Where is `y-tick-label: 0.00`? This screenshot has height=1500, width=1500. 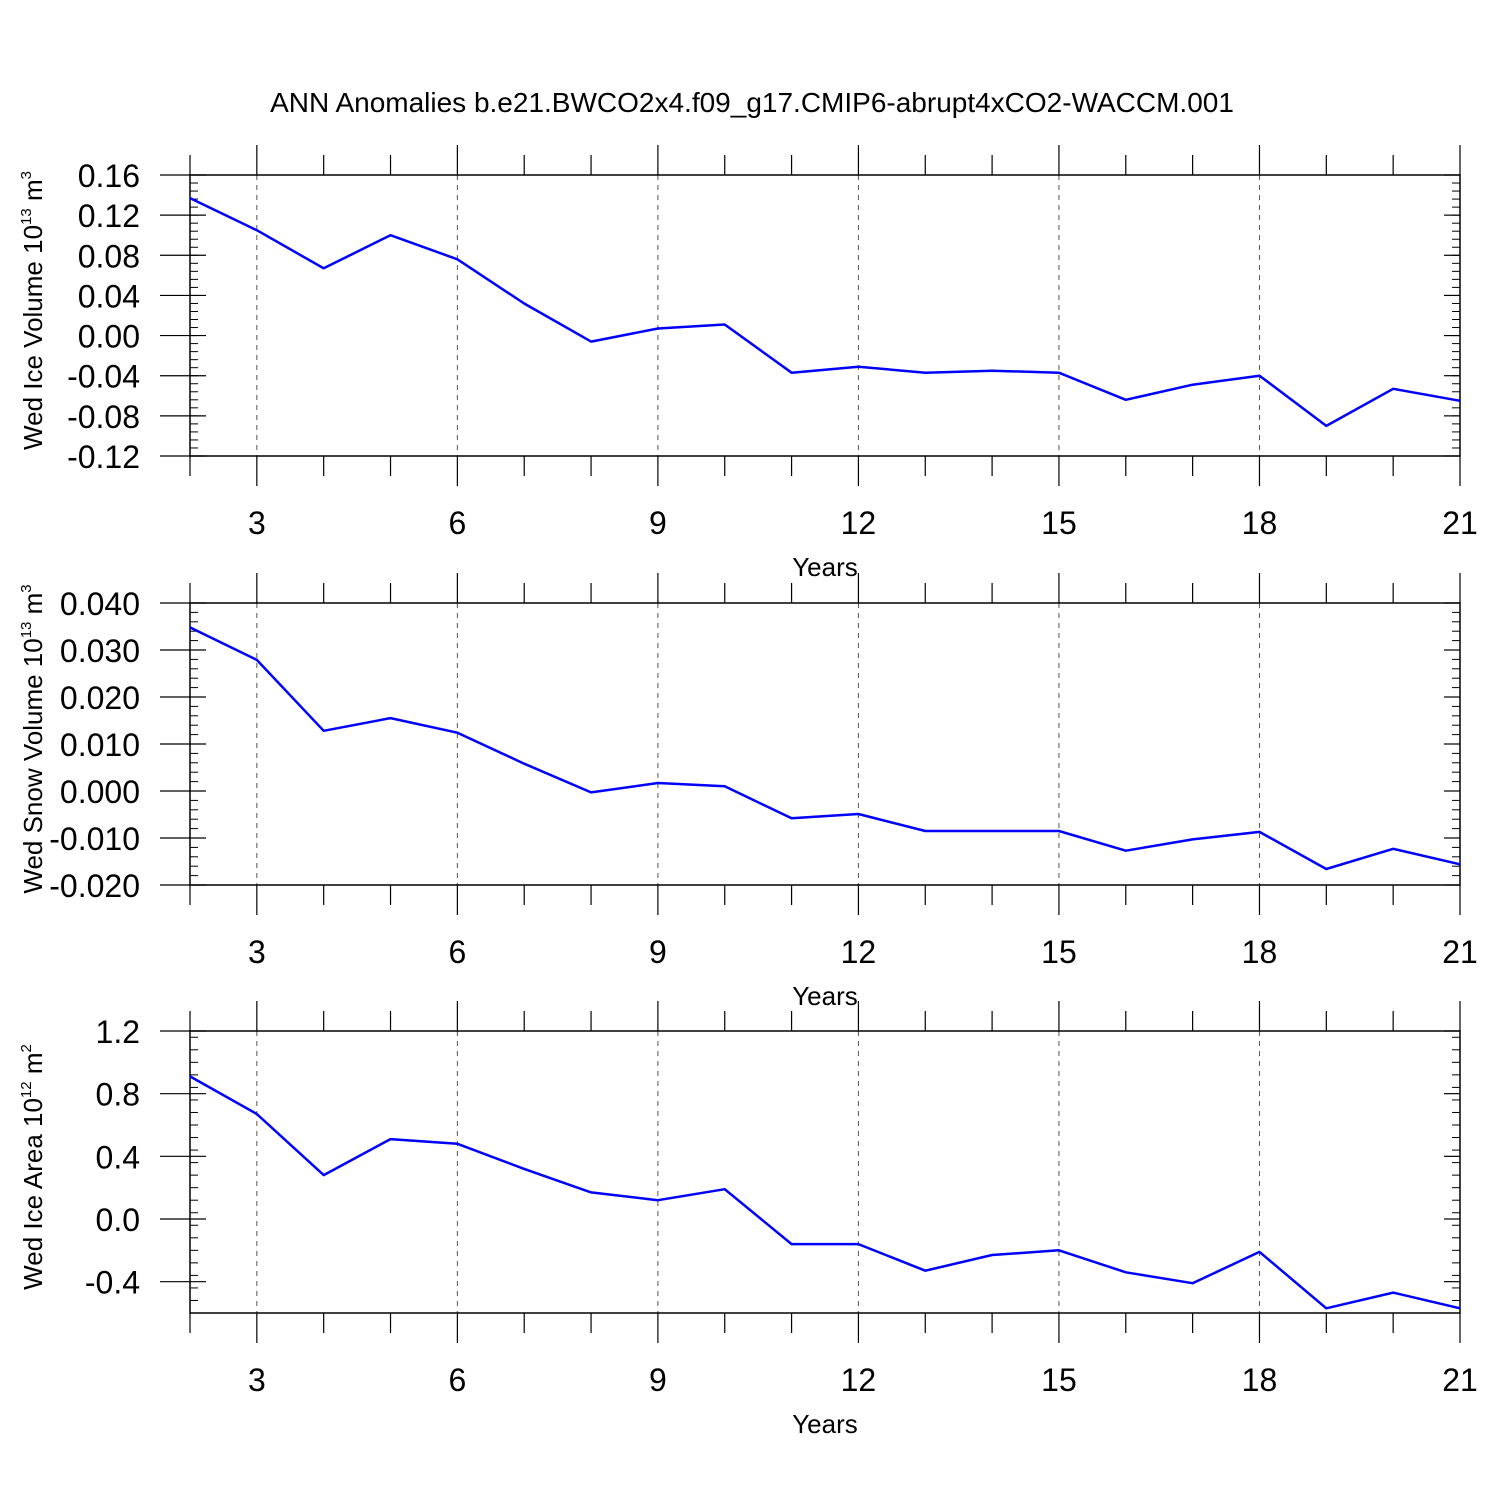 y-tick-label: 0.00 is located at coordinates (109, 337).